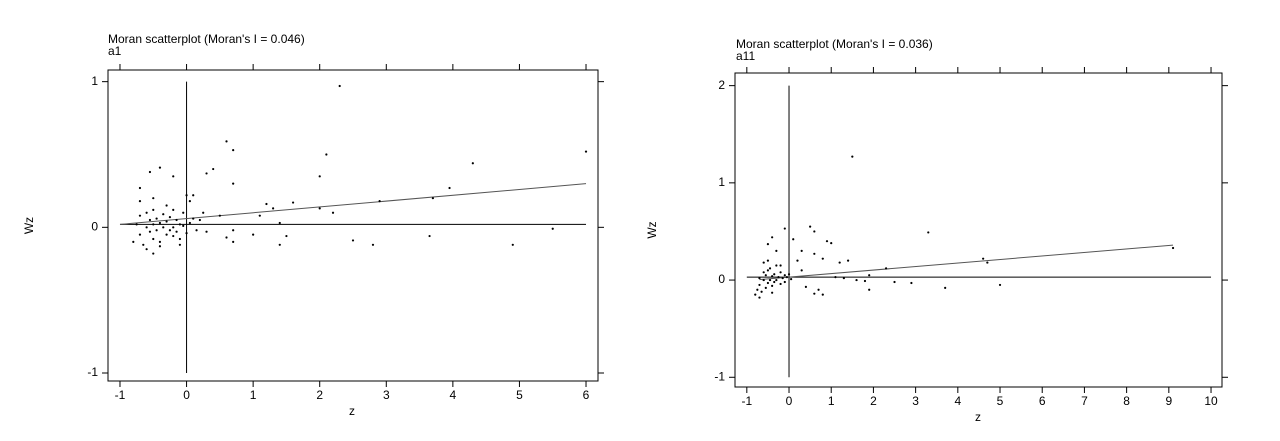  Describe the element at coordinates (1168, 401) in the screenshot. I see `x-tick-label: 9` at that location.